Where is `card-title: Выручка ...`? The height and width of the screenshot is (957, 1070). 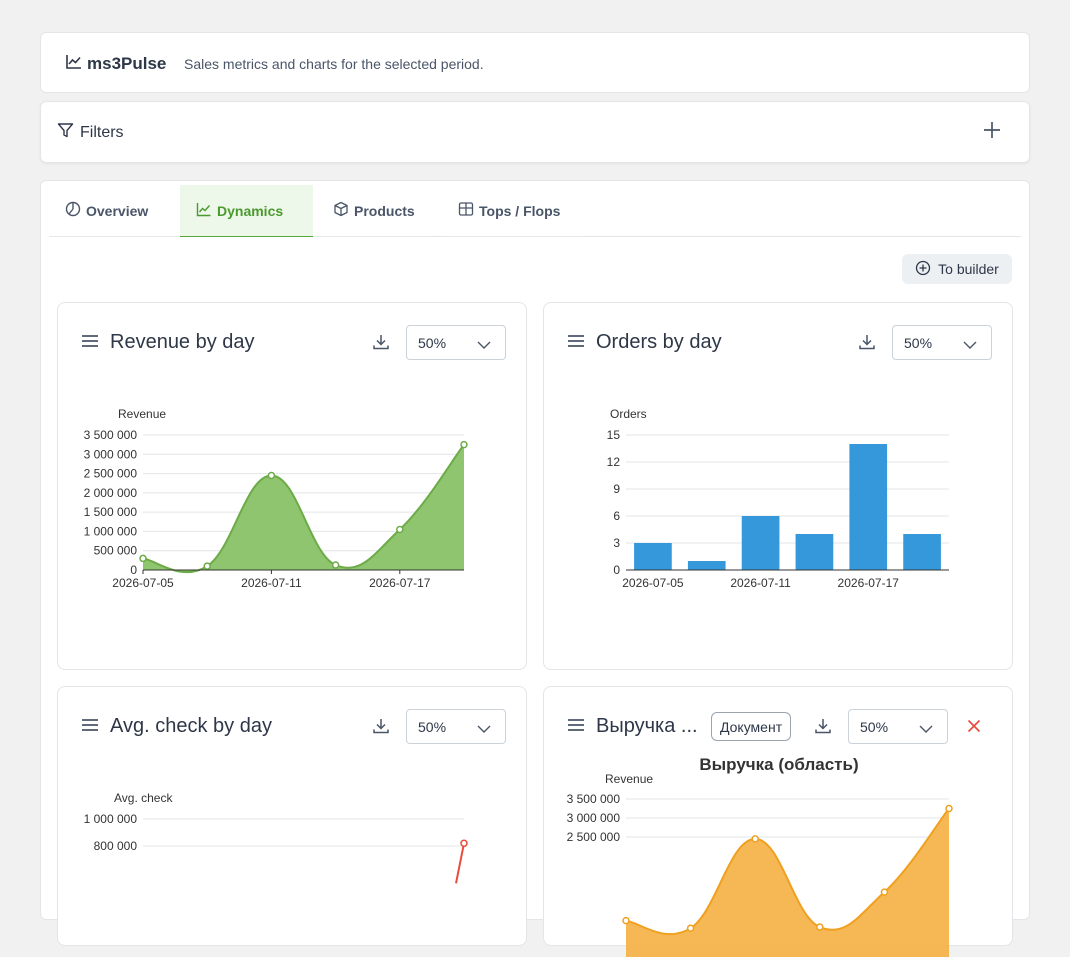 card-title: Выручка ... is located at coordinates (647, 726).